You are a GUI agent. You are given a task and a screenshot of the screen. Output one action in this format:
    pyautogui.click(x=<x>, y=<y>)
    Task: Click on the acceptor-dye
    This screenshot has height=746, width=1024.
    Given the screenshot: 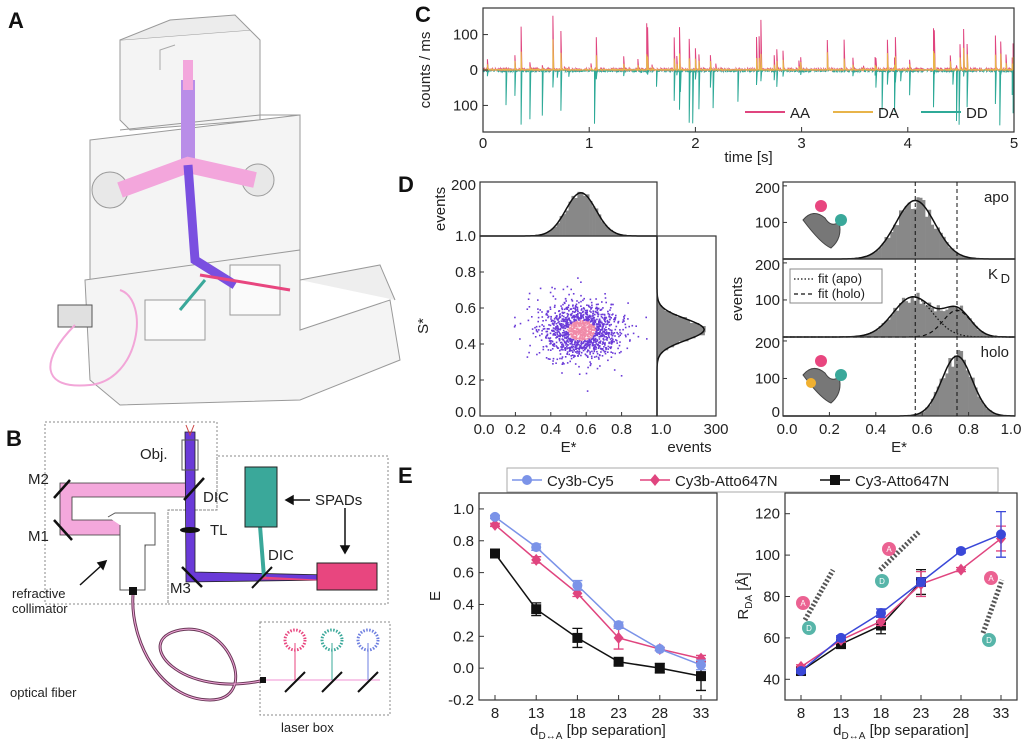 What is the action you would take?
    pyautogui.click(x=821, y=361)
    